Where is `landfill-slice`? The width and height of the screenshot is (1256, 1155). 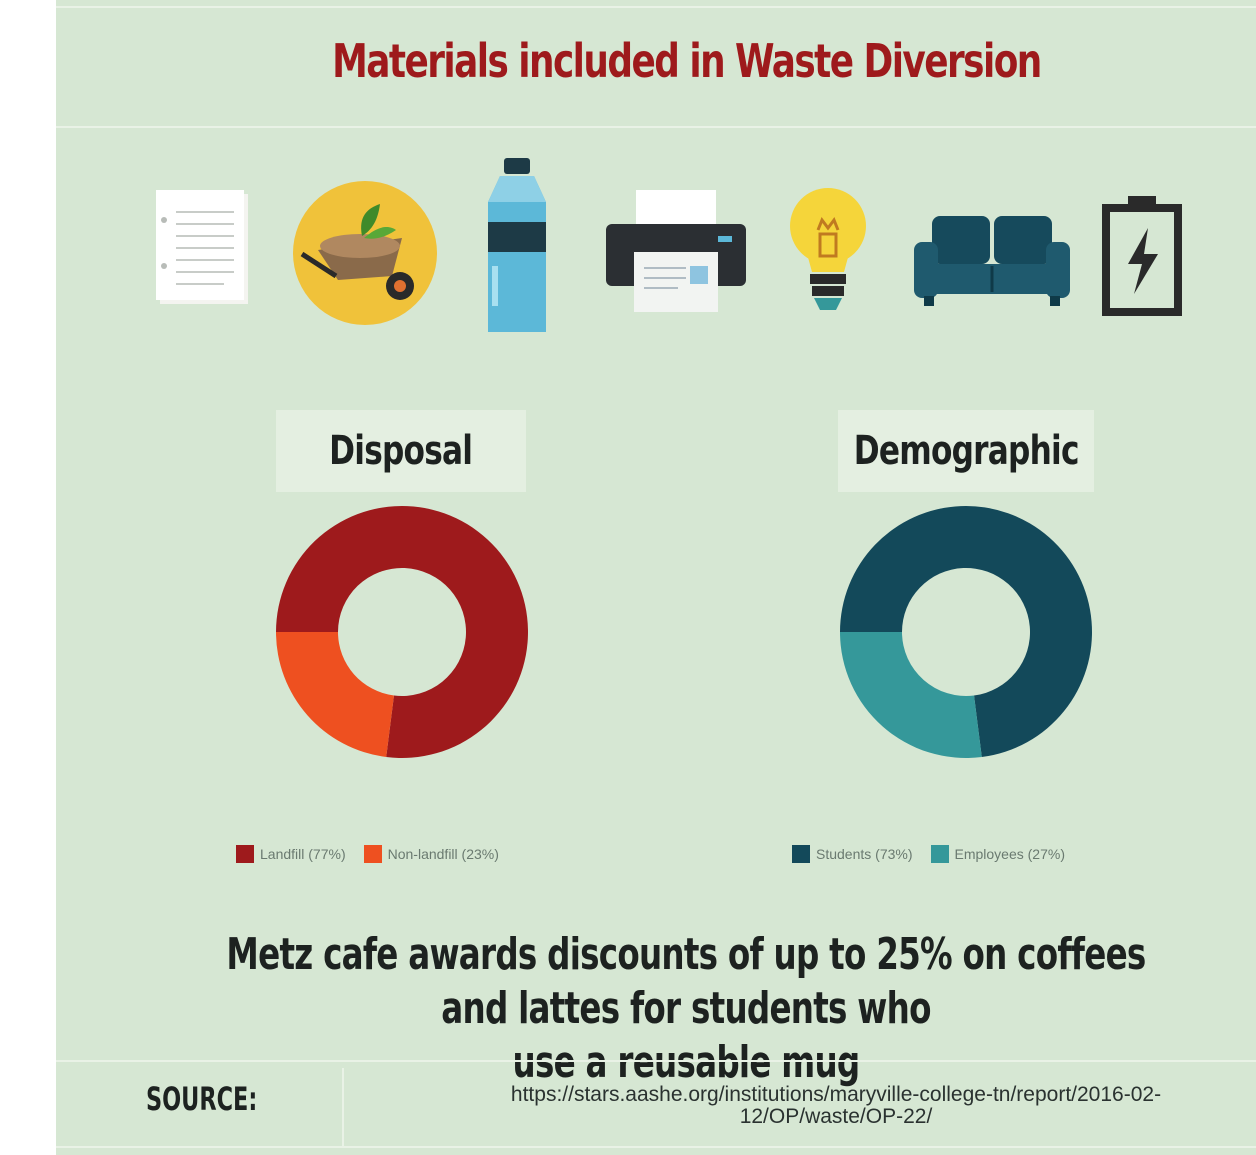 landfill-slice is located at coordinates (402, 632).